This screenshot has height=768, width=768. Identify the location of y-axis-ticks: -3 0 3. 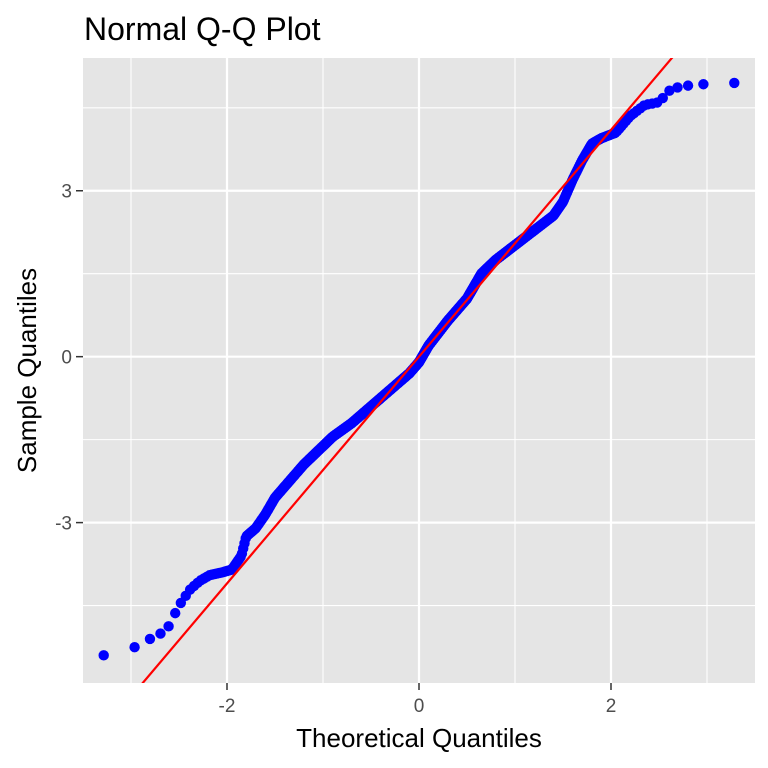
(69, 358).